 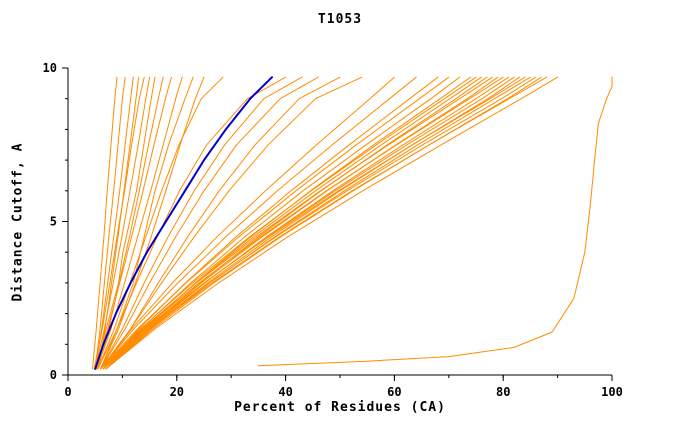 I want to click on chart-title: T1053, so click(x=340, y=19).